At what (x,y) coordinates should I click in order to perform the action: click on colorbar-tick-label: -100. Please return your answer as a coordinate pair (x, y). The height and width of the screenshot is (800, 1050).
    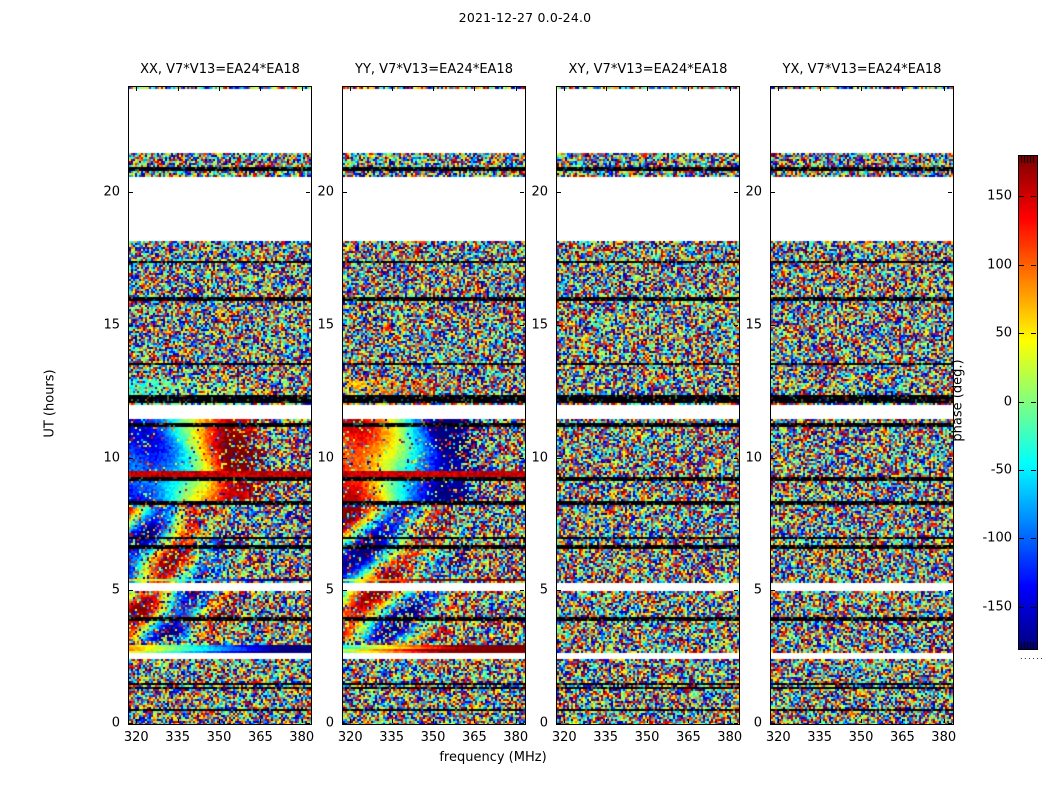
    Looking at the image, I should click on (997, 538).